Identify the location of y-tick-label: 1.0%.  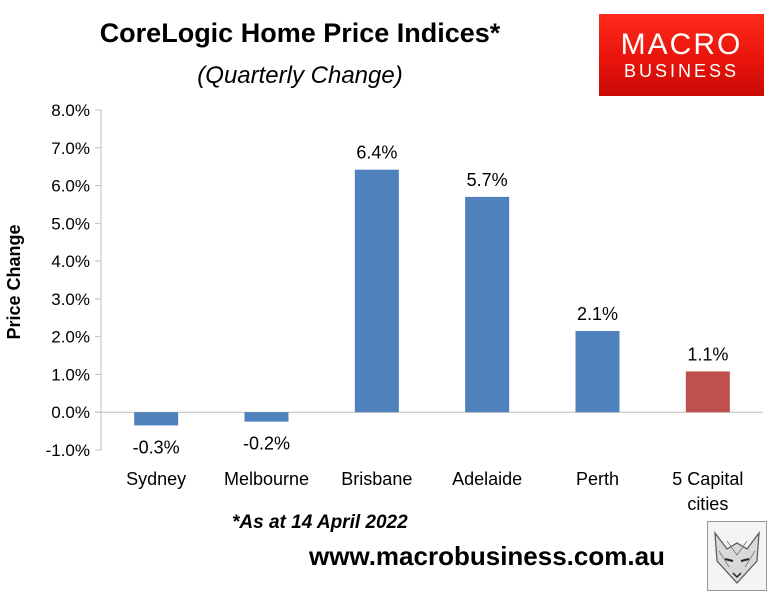
(70, 374).